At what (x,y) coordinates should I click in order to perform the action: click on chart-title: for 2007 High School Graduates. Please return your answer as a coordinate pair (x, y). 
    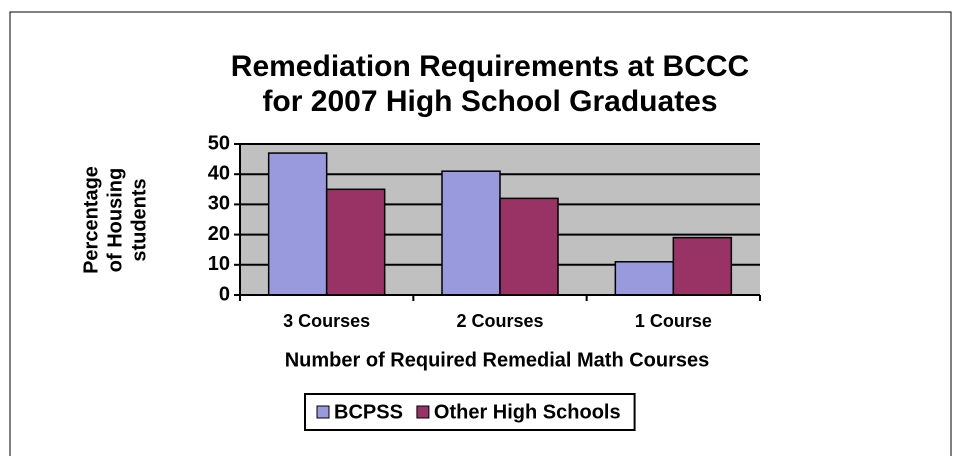
    Looking at the image, I should click on (489, 101).